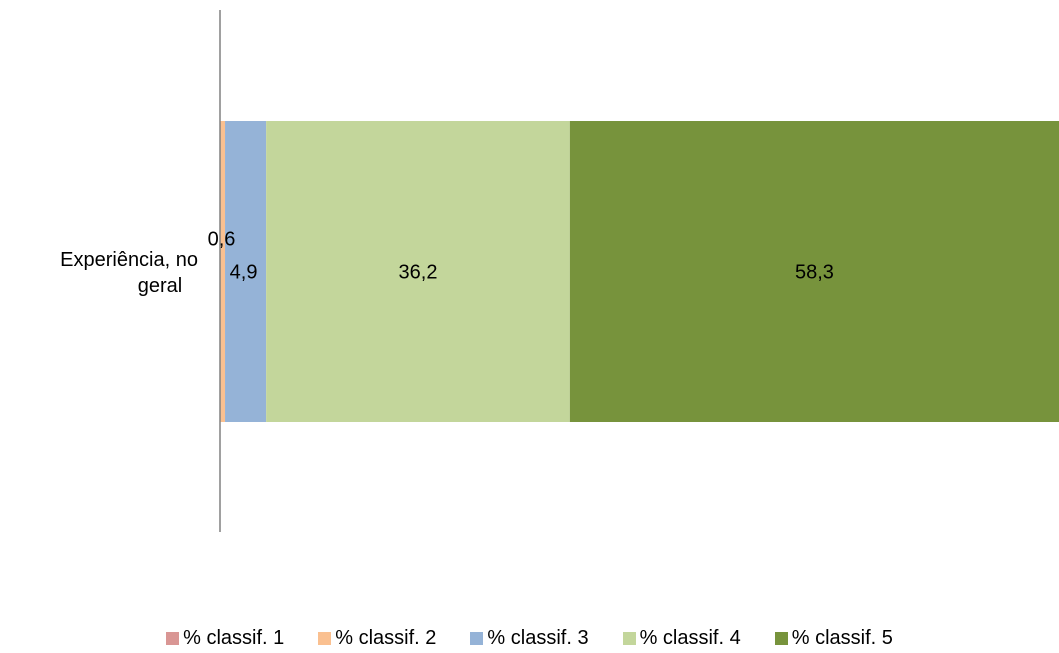  I want to click on legend-label-classif-5: % classif. 5, so click(842, 637).